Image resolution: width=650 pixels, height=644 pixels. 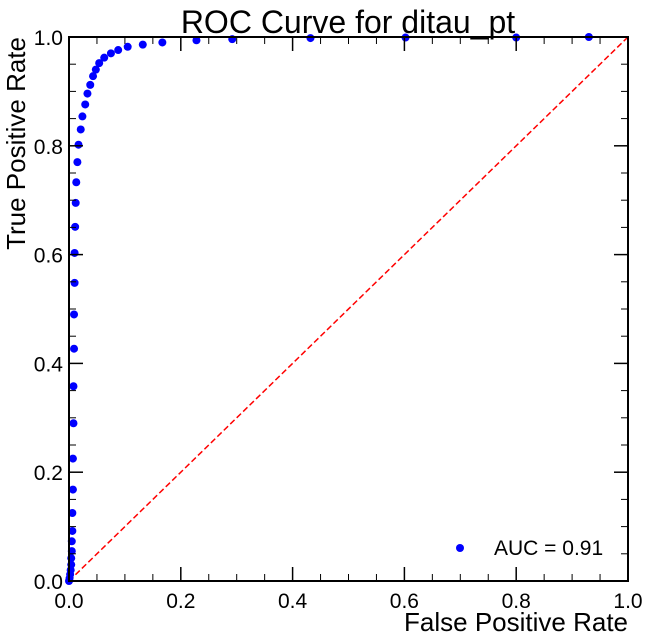 What do you see at coordinates (48, 256) in the screenshot?
I see `y-tick-label: 0.6` at bounding box center [48, 256].